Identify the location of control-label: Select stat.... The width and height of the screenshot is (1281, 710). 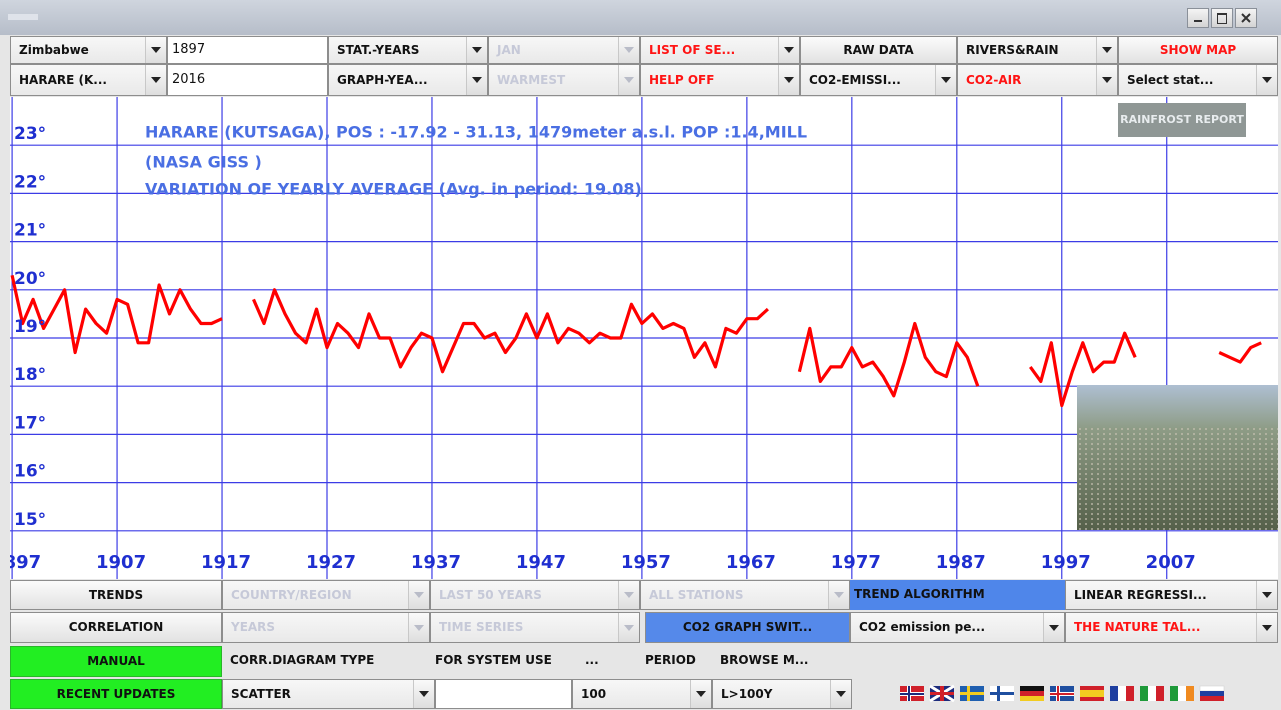
(1170, 80).